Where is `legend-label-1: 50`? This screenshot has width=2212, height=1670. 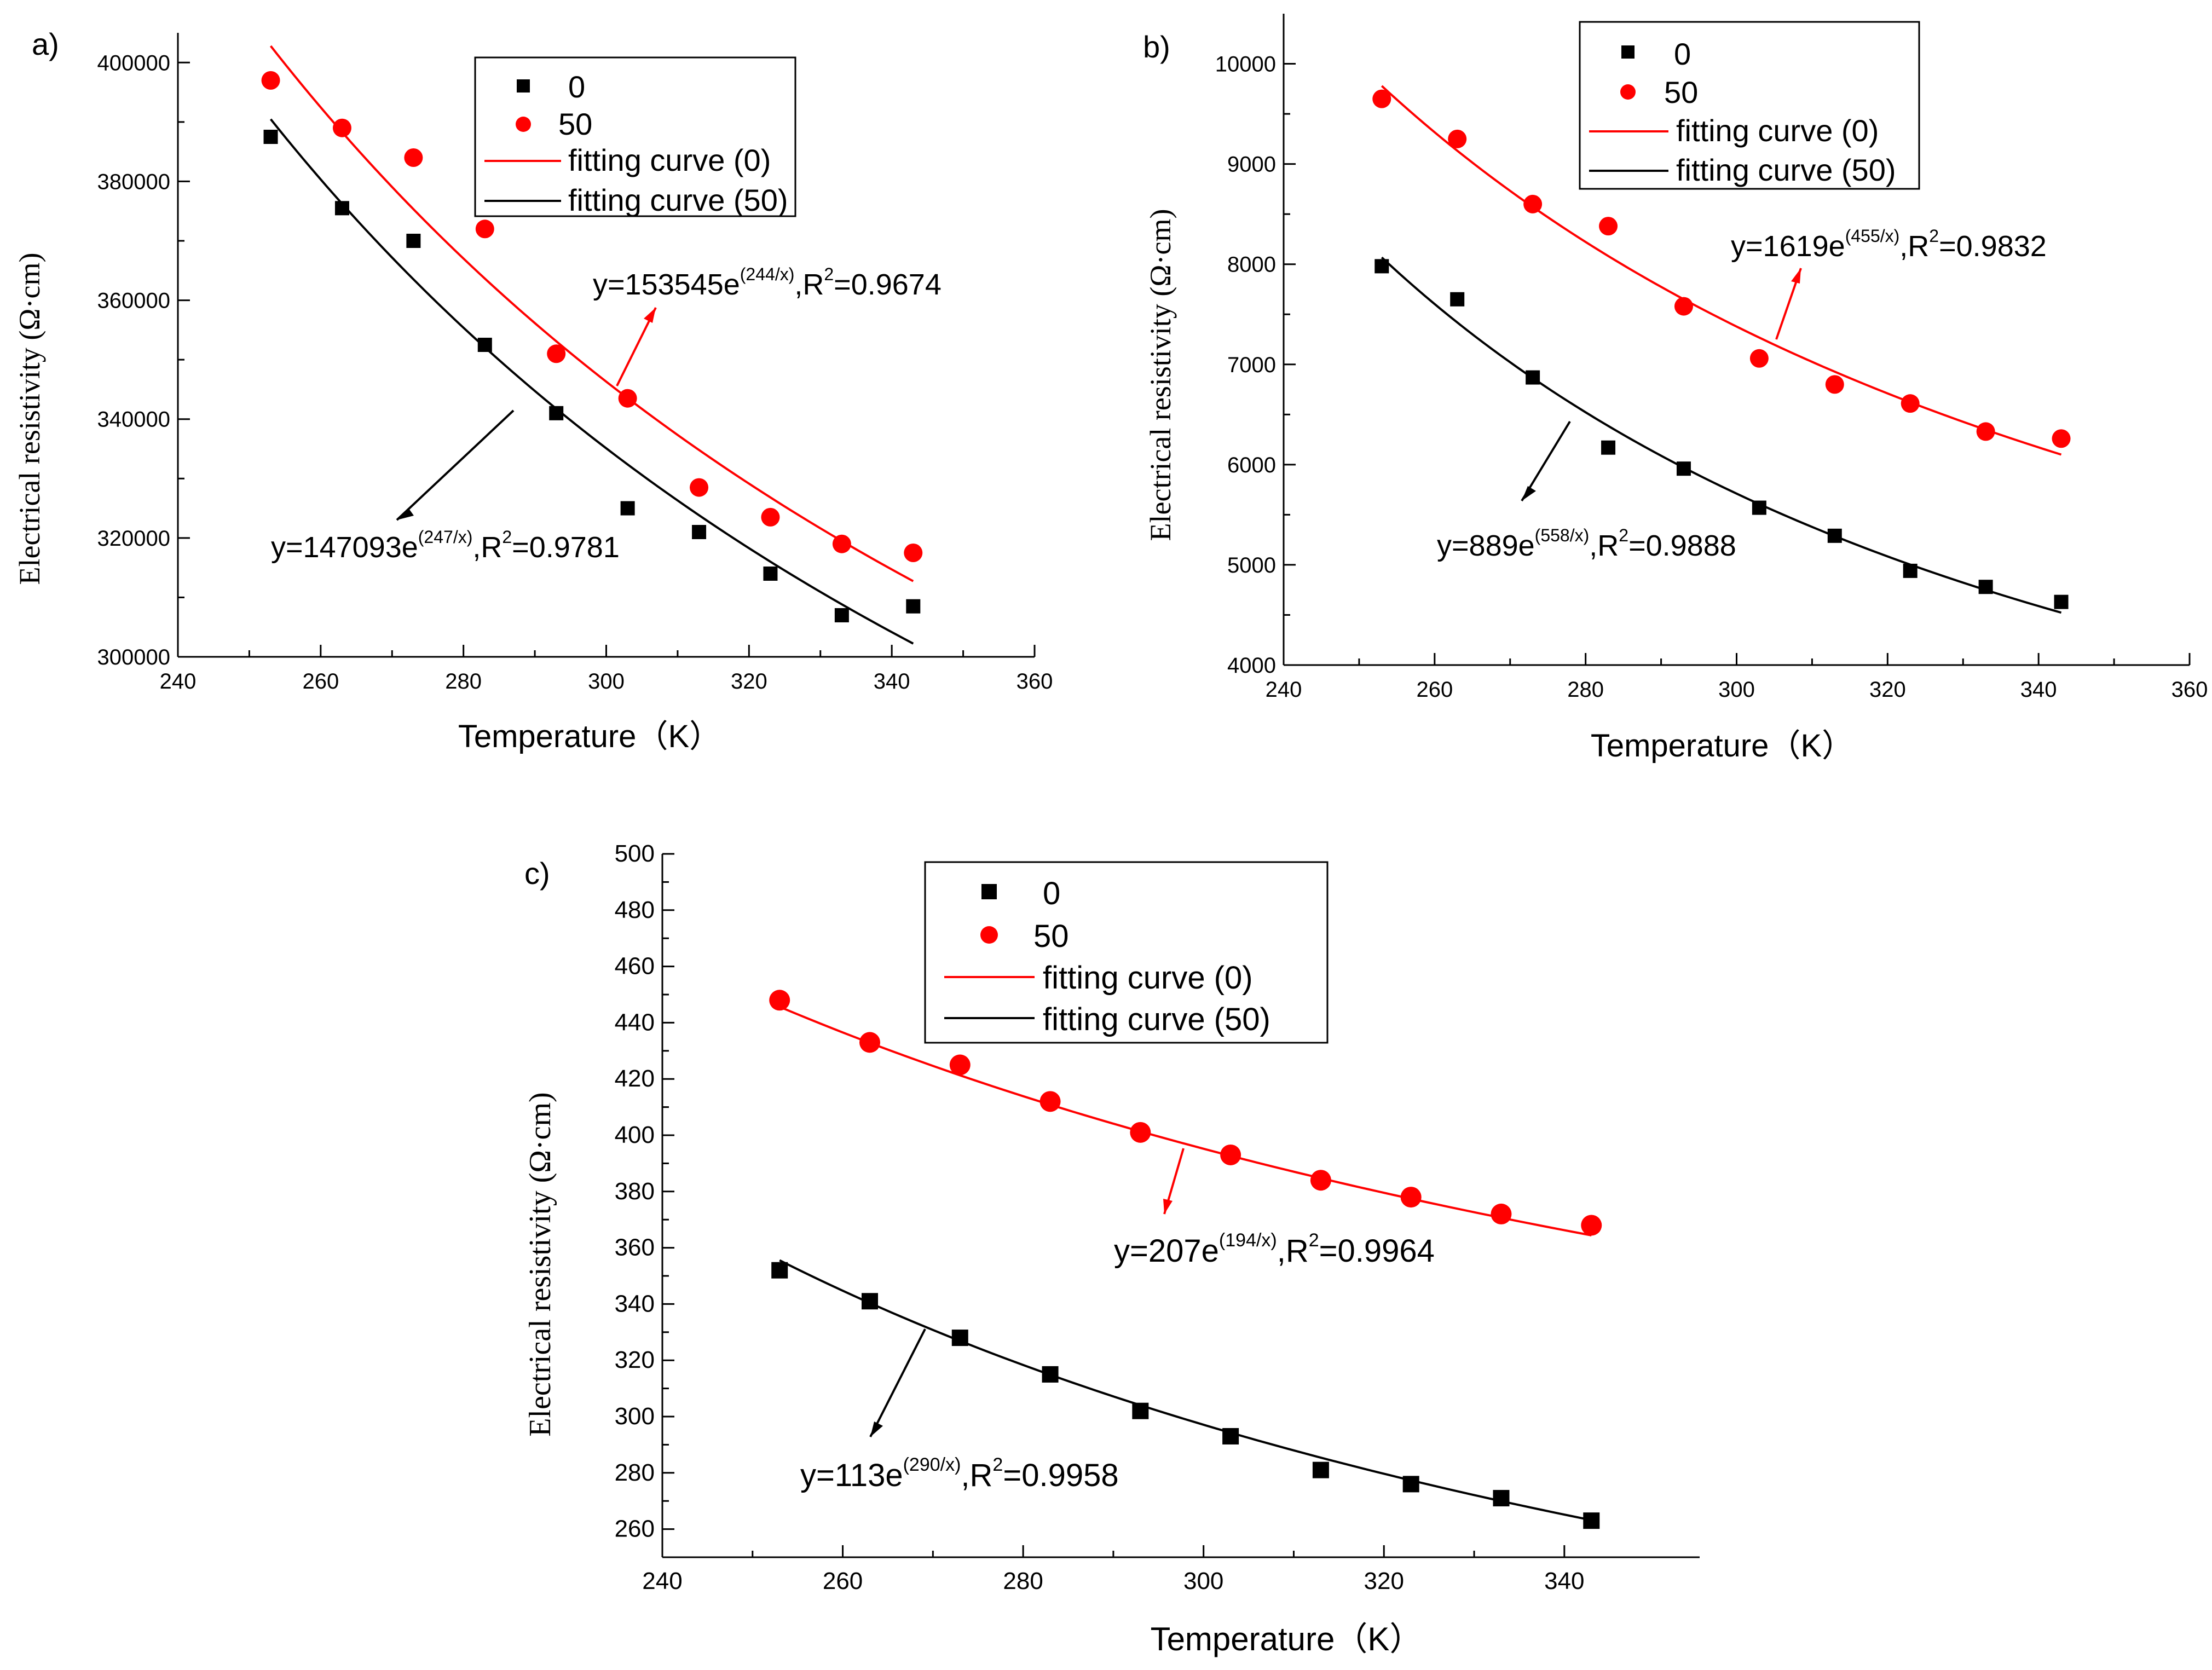
legend-label-1: 50 is located at coordinates (575, 124).